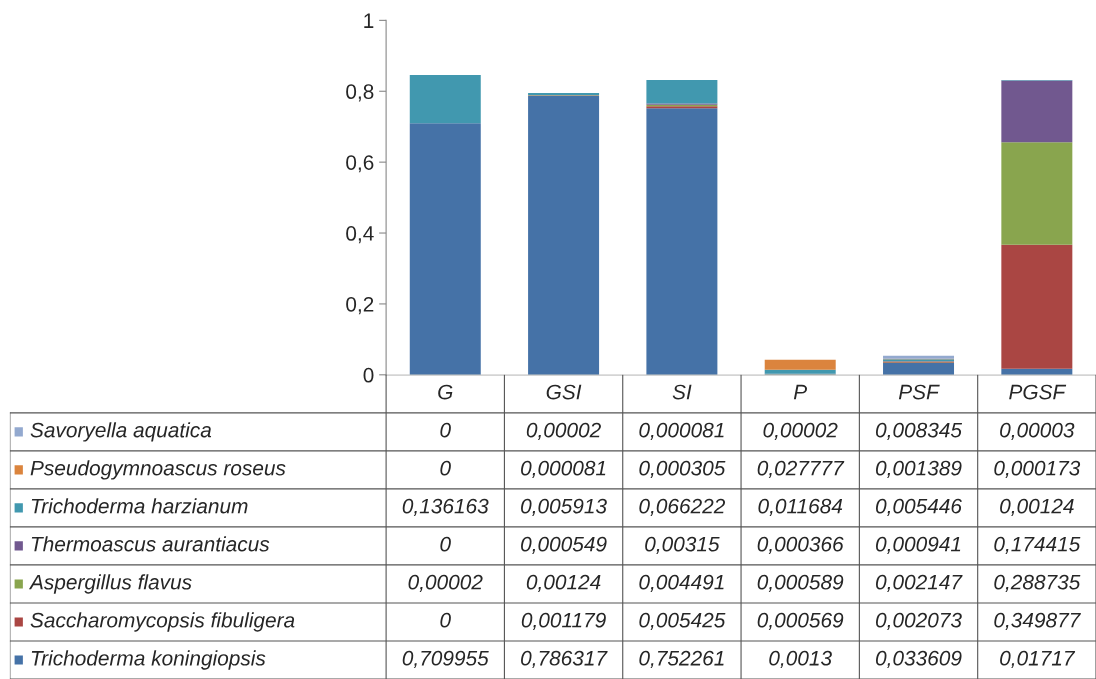  I want to click on data-label: 0,752261, so click(681, 659).